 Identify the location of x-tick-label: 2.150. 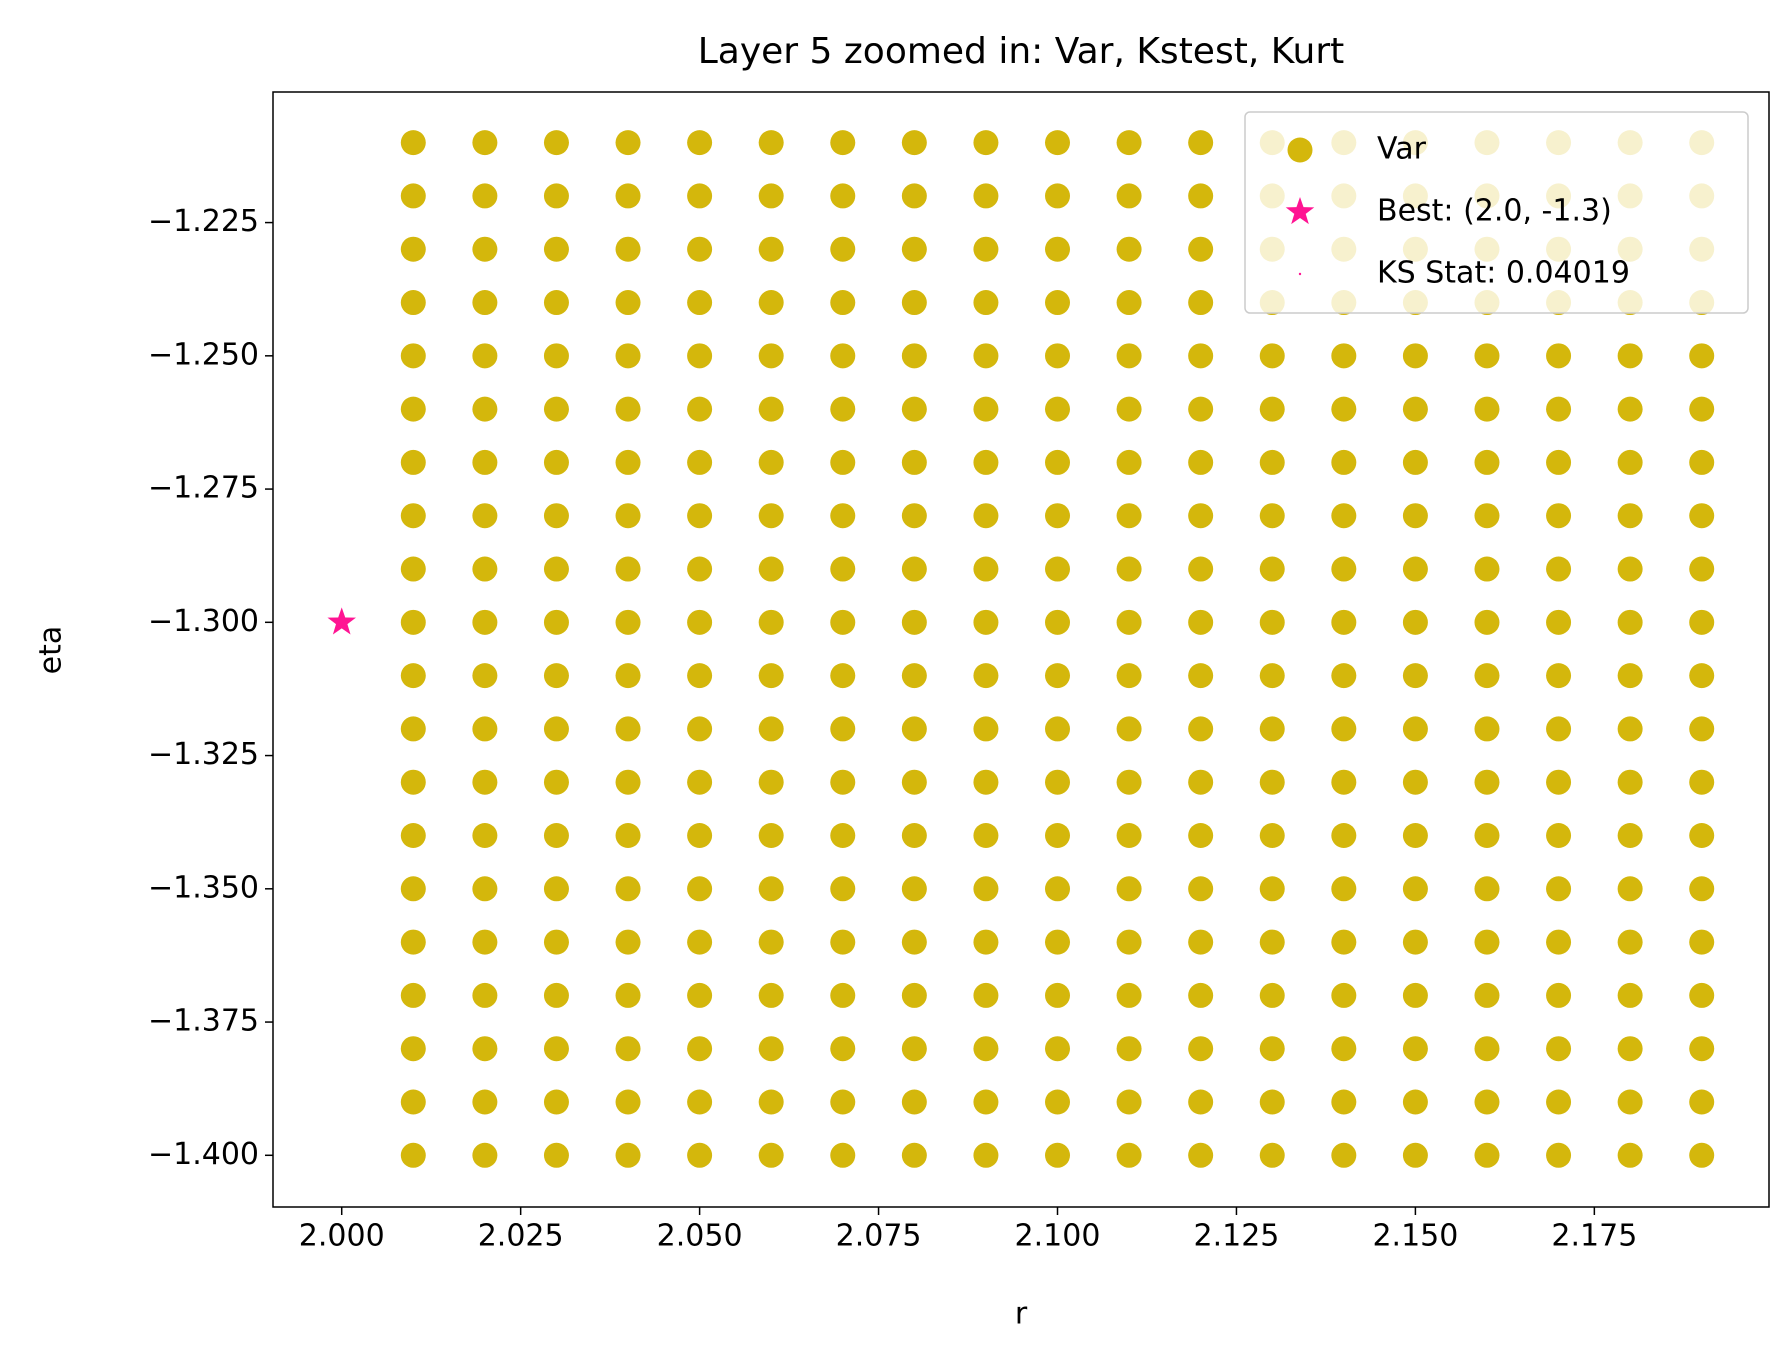
(1415, 1236).